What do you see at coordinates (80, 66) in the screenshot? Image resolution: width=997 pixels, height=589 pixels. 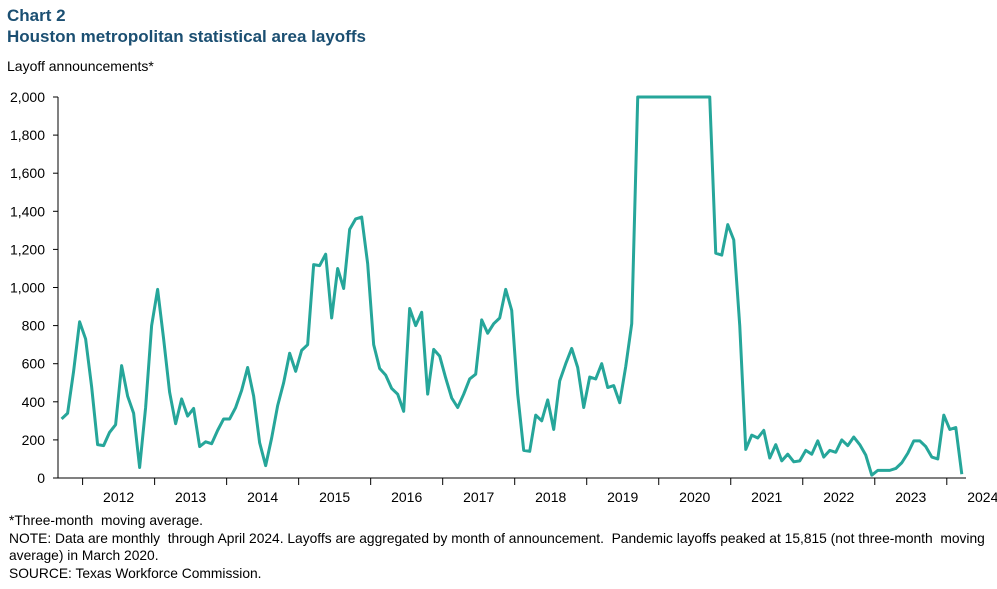 I see `y-axis-unit-label: Layoff announcements*` at bounding box center [80, 66].